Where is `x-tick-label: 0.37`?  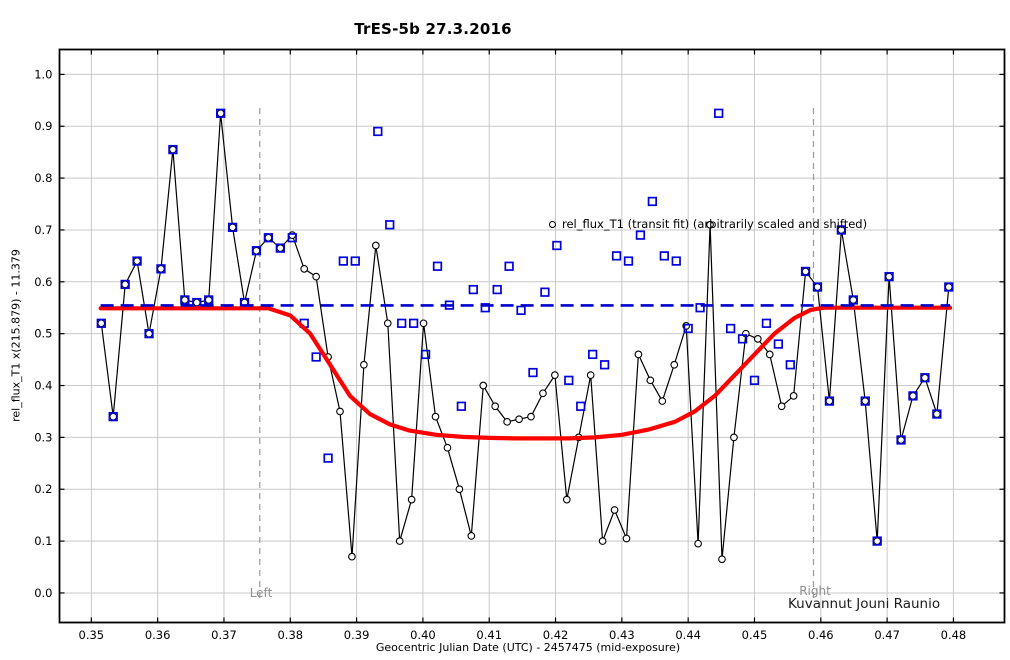 x-tick-label: 0.37 is located at coordinates (224, 635).